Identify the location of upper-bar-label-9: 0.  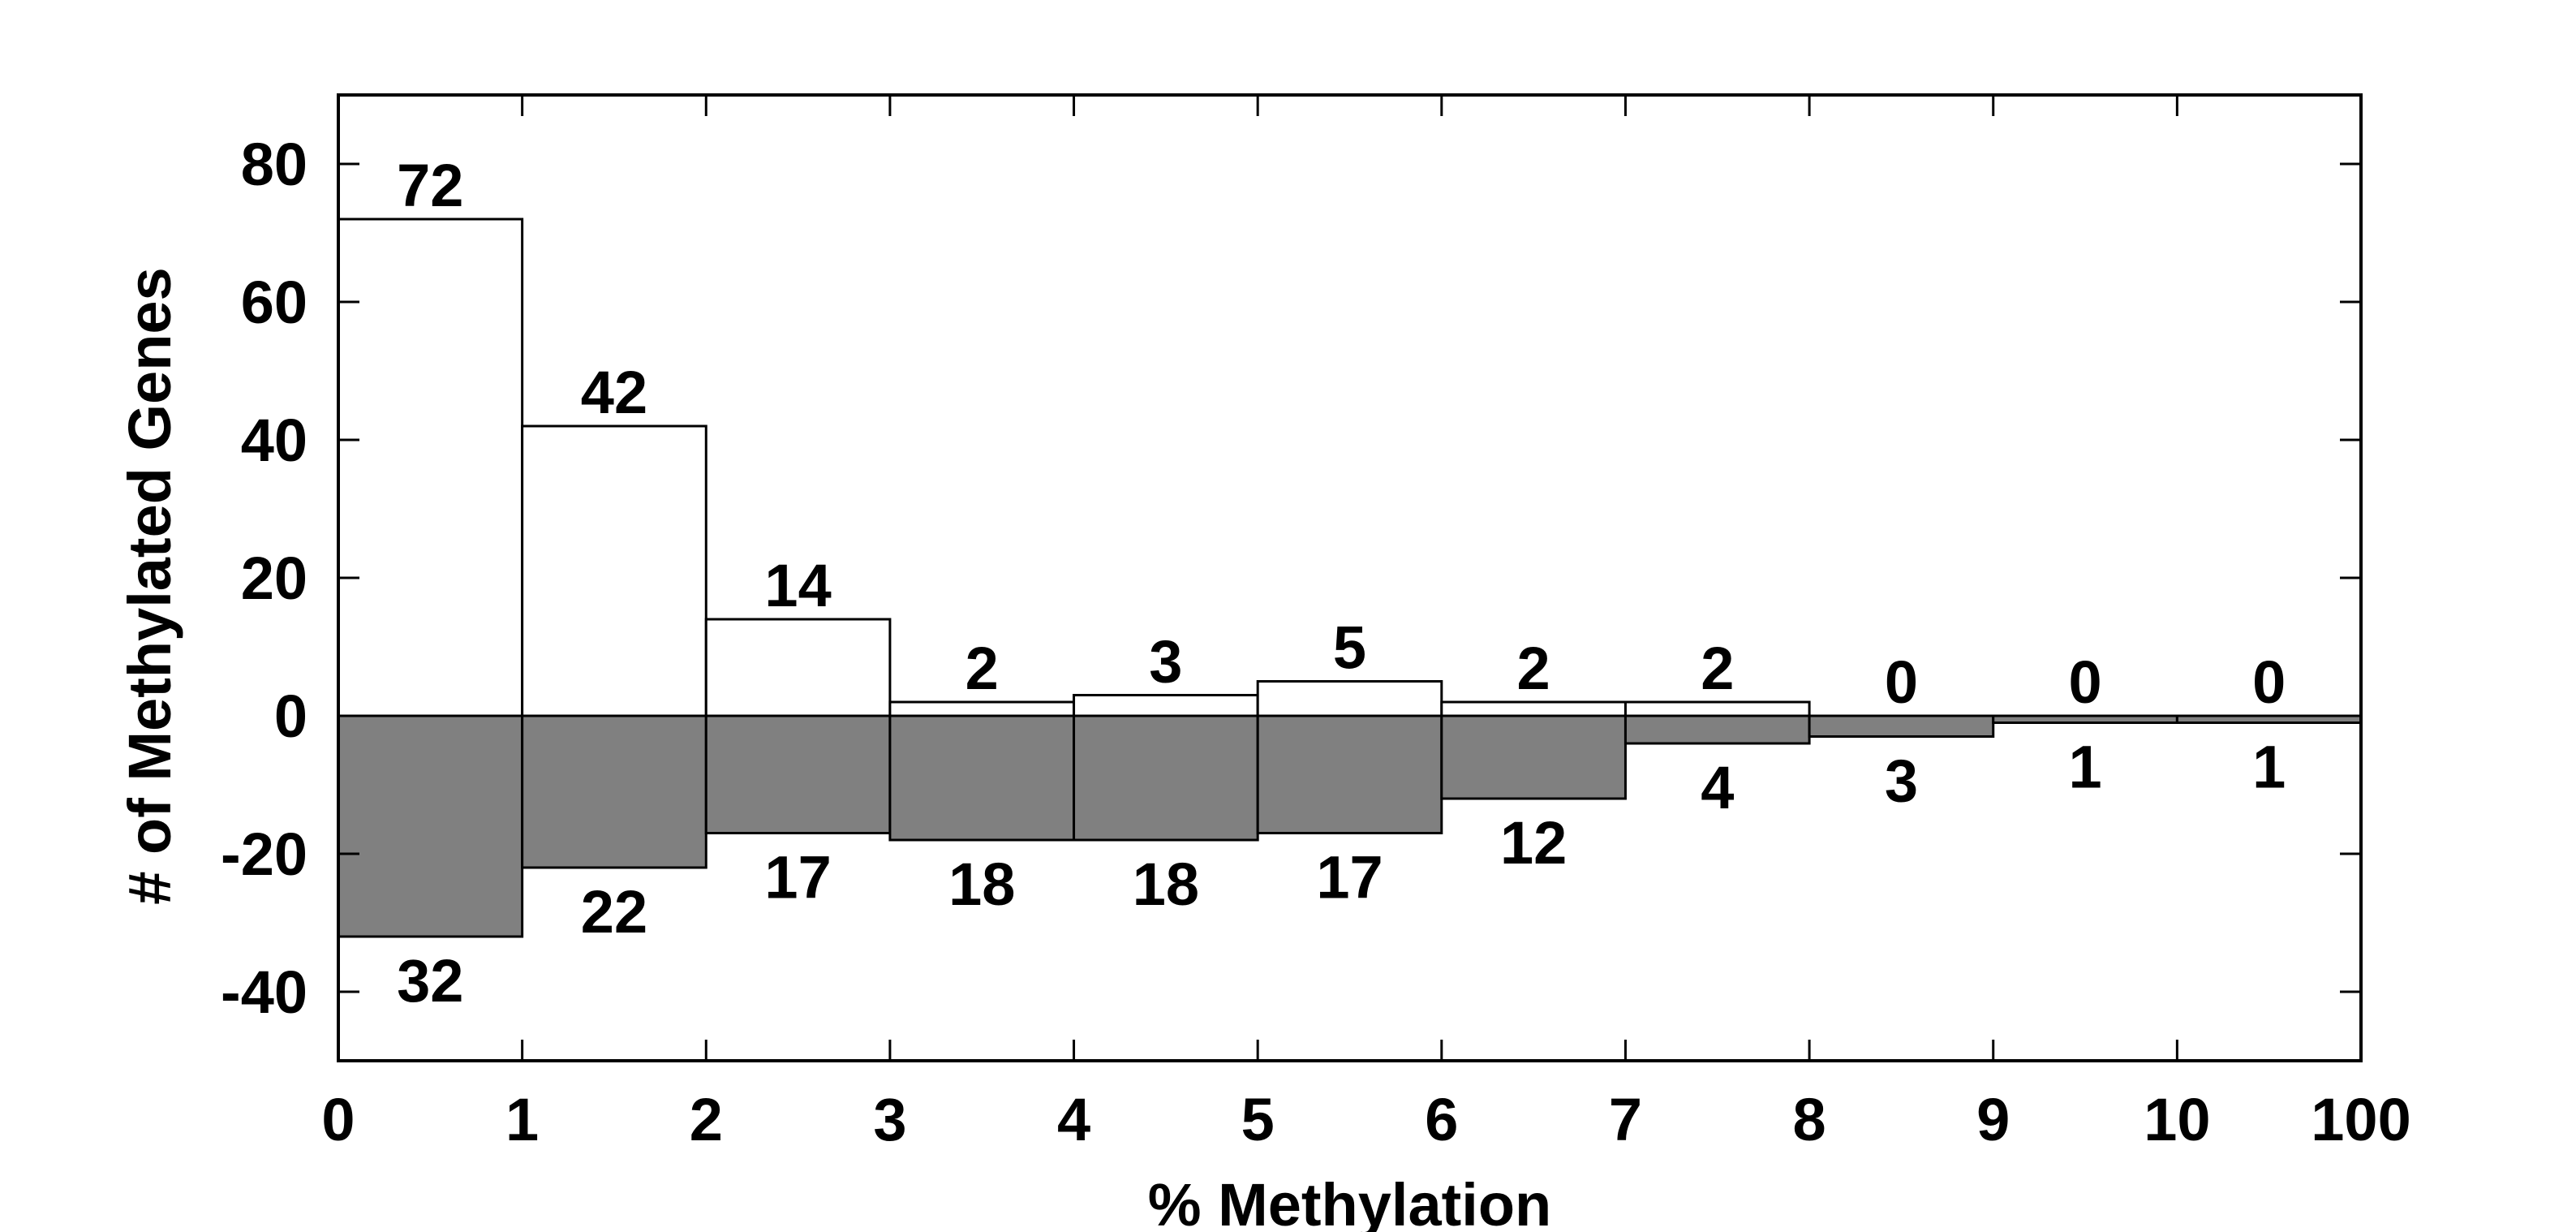
(2084, 682).